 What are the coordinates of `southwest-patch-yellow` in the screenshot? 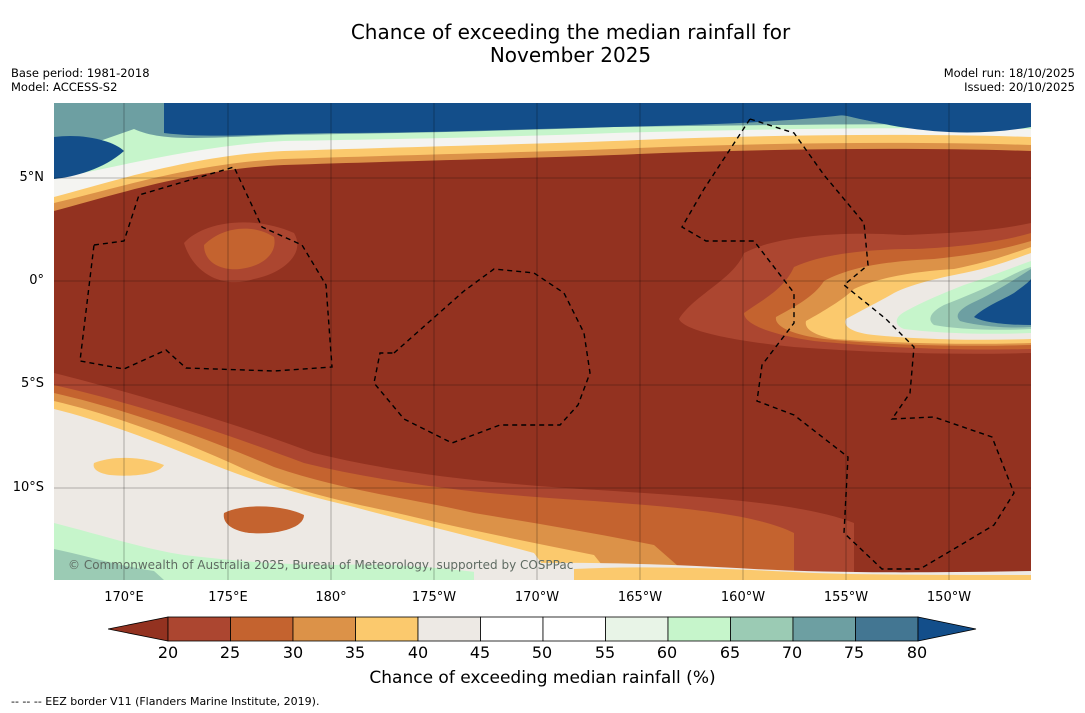 It's located at (128, 466).